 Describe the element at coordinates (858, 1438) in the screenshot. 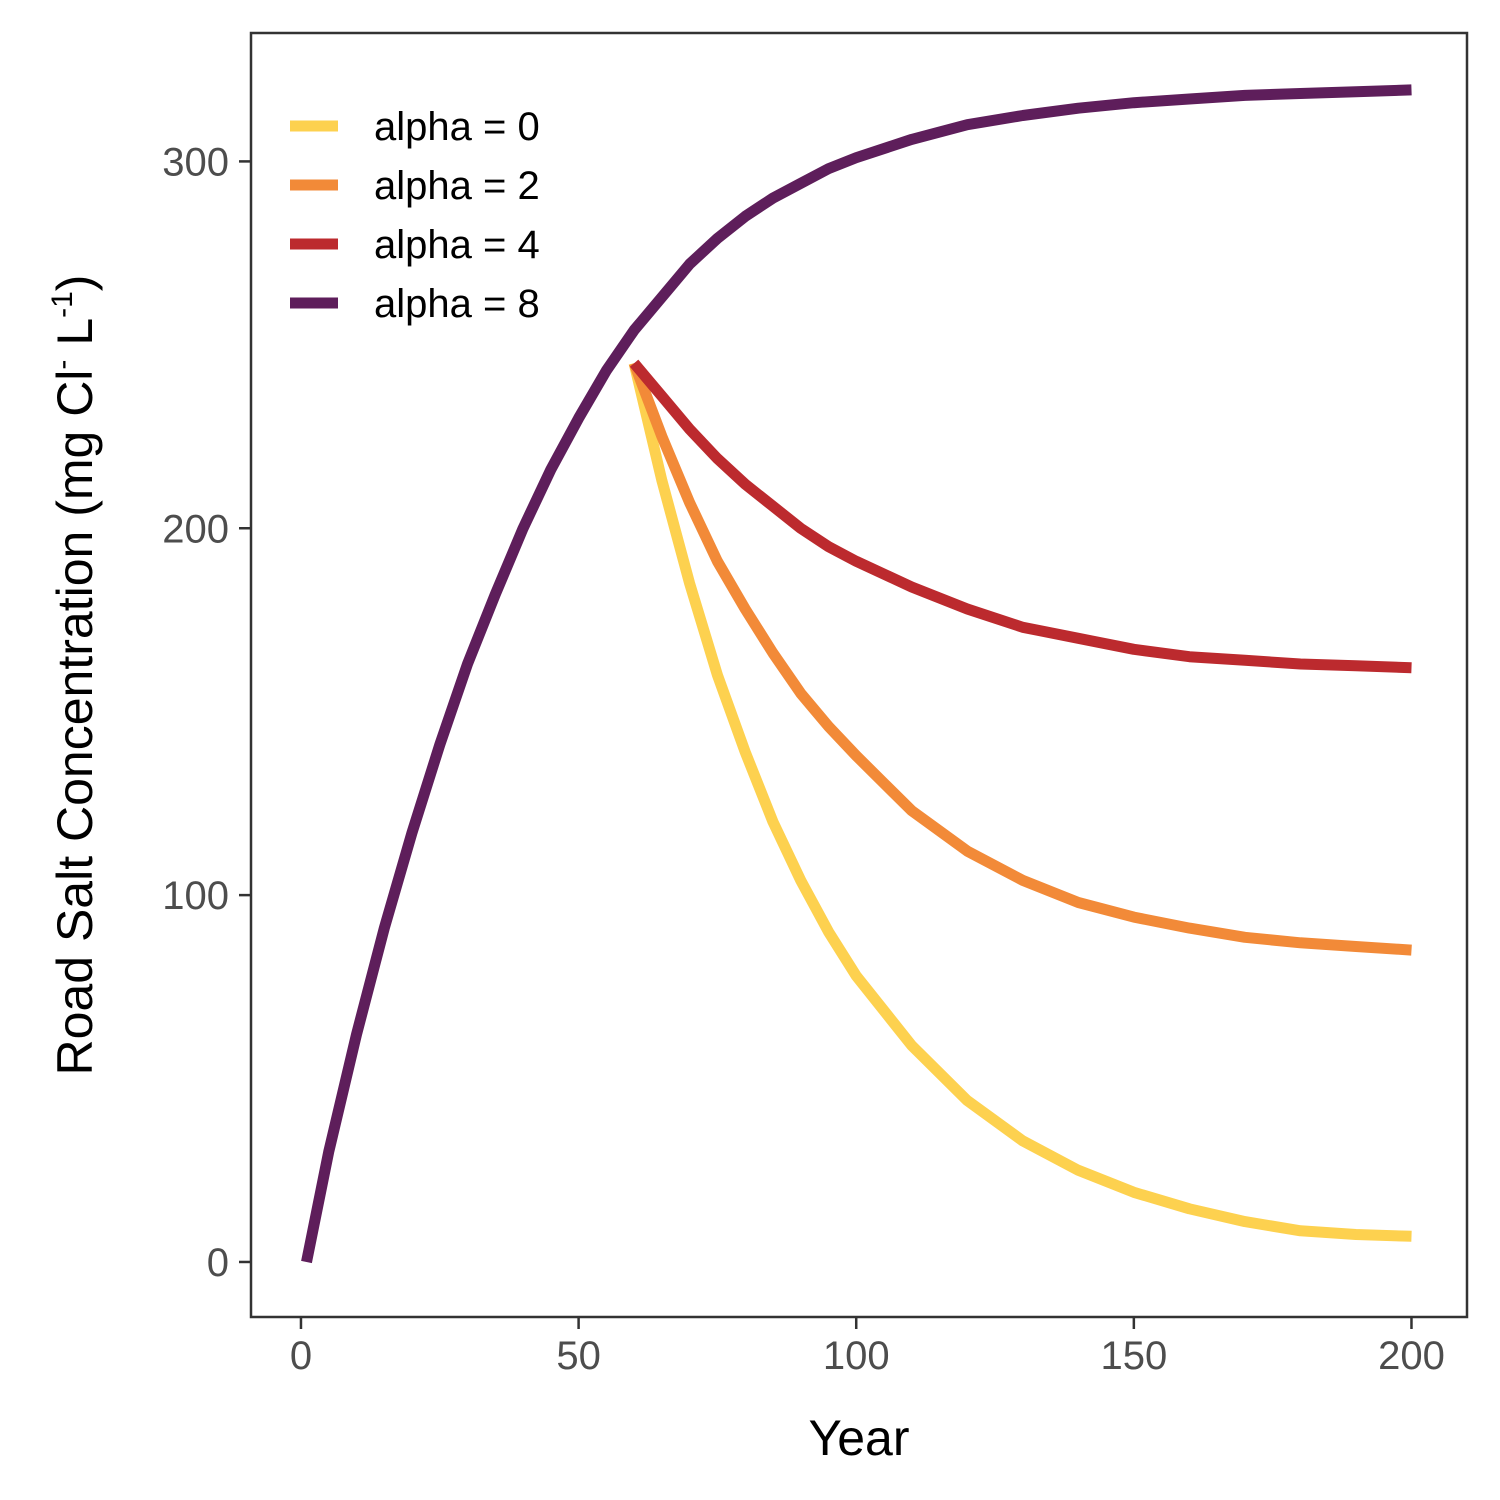

I see `x-axis-title: Year` at that location.